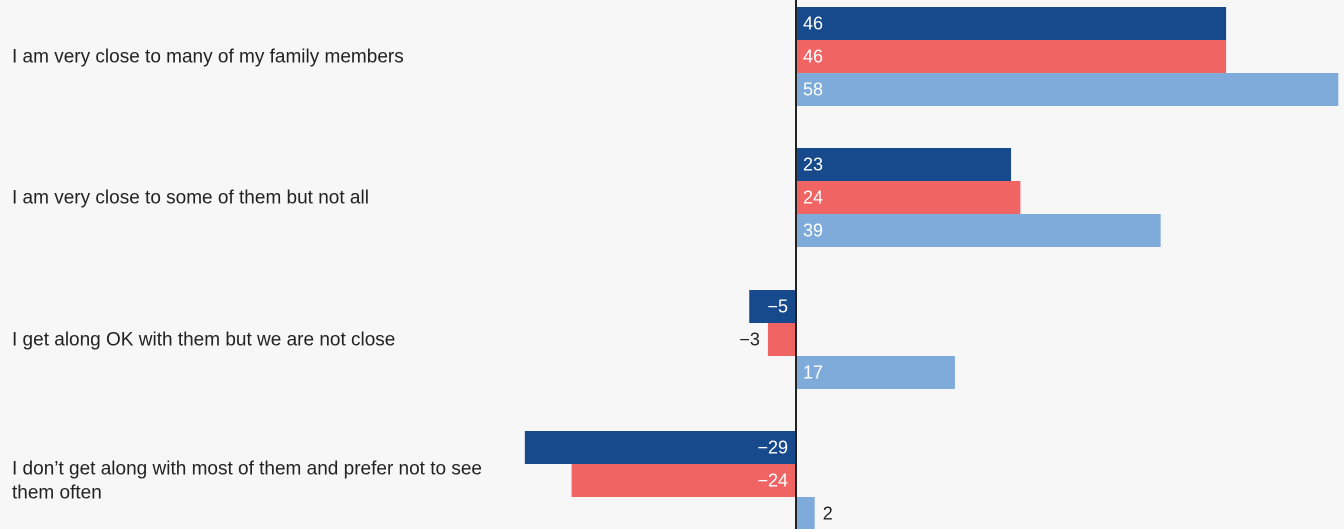 The image size is (1344, 529). What do you see at coordinates (772, 481) in the screenshot?
I see `value-label-3-1: −24` at bounding box center [772, 481].